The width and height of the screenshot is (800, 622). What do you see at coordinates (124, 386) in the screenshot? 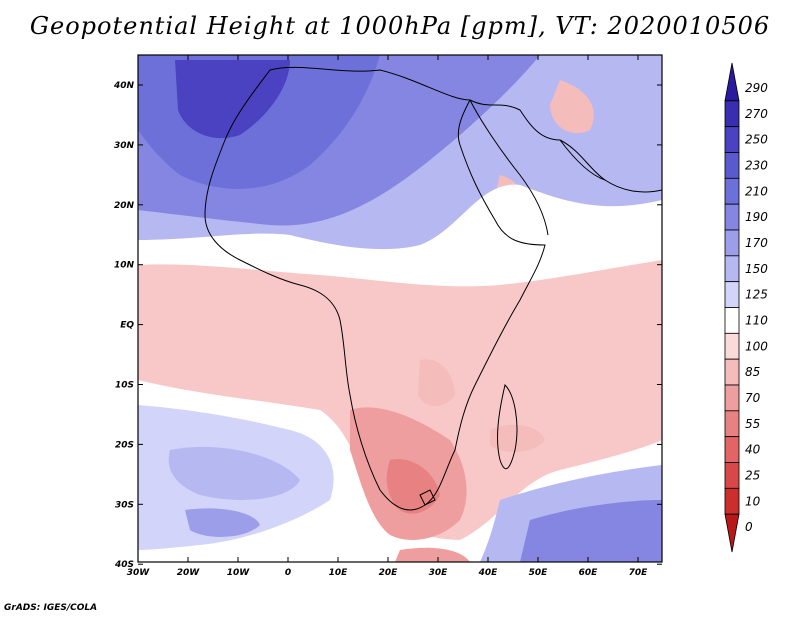
I see `lat-label: 10S` at bounding box center [124, 386].